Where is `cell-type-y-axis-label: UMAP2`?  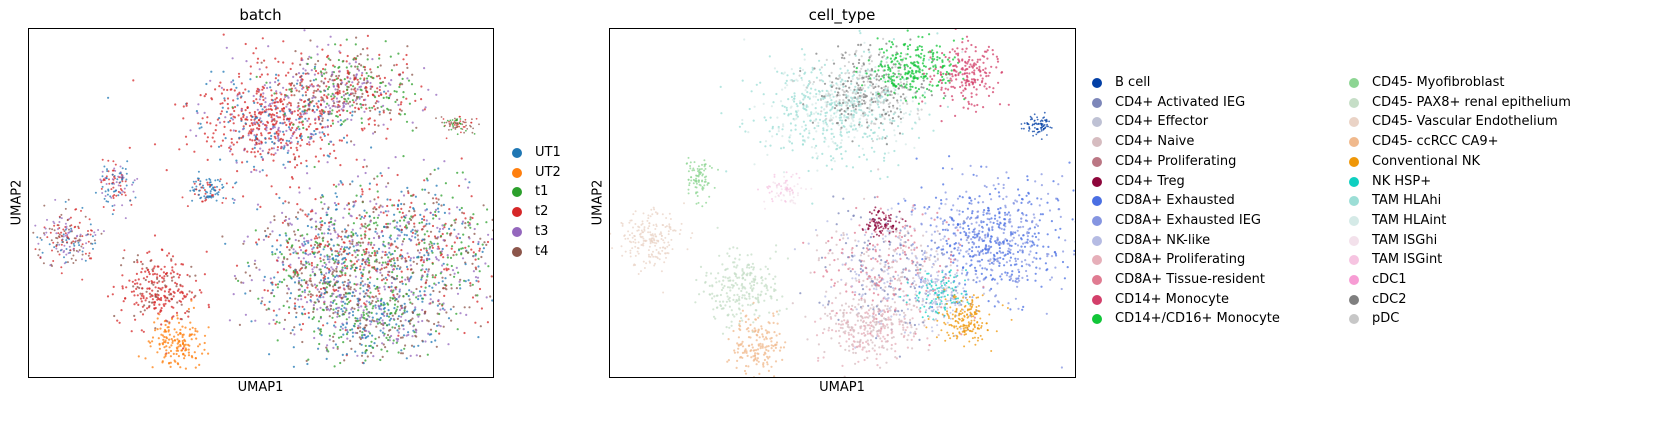
cell-type-y-axis-label: UMAP2 is located at coordinates (598, 202).